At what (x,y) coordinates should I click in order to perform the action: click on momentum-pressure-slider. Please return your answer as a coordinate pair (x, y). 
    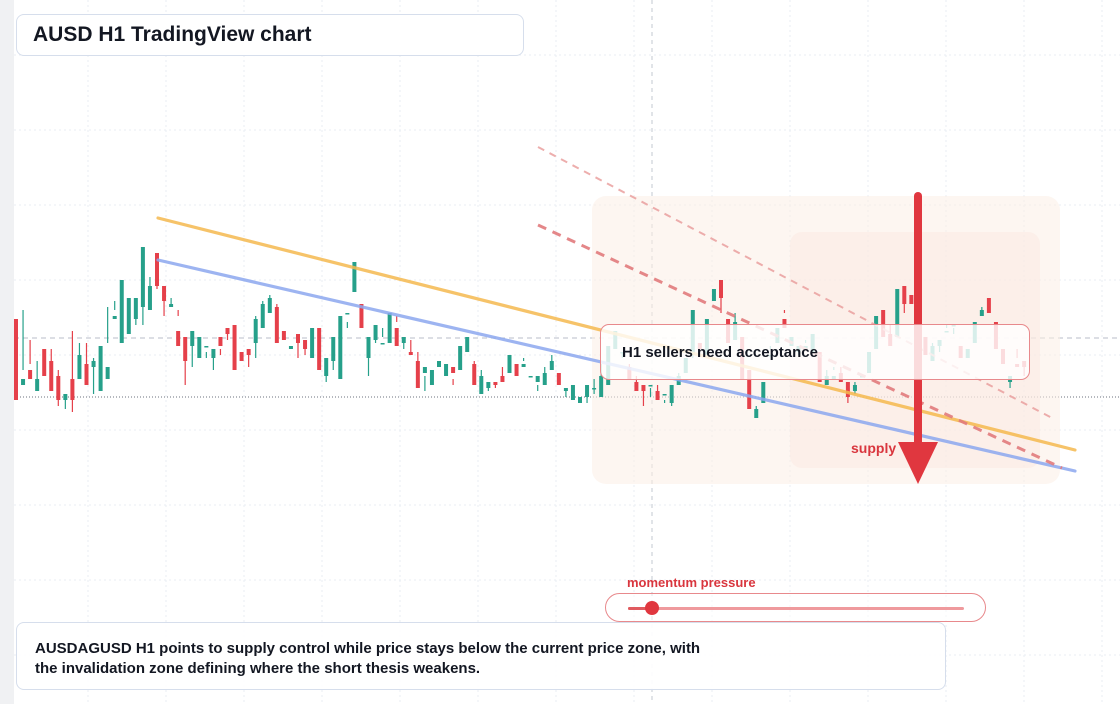
    Looking at the image, I should click on (795, 607).